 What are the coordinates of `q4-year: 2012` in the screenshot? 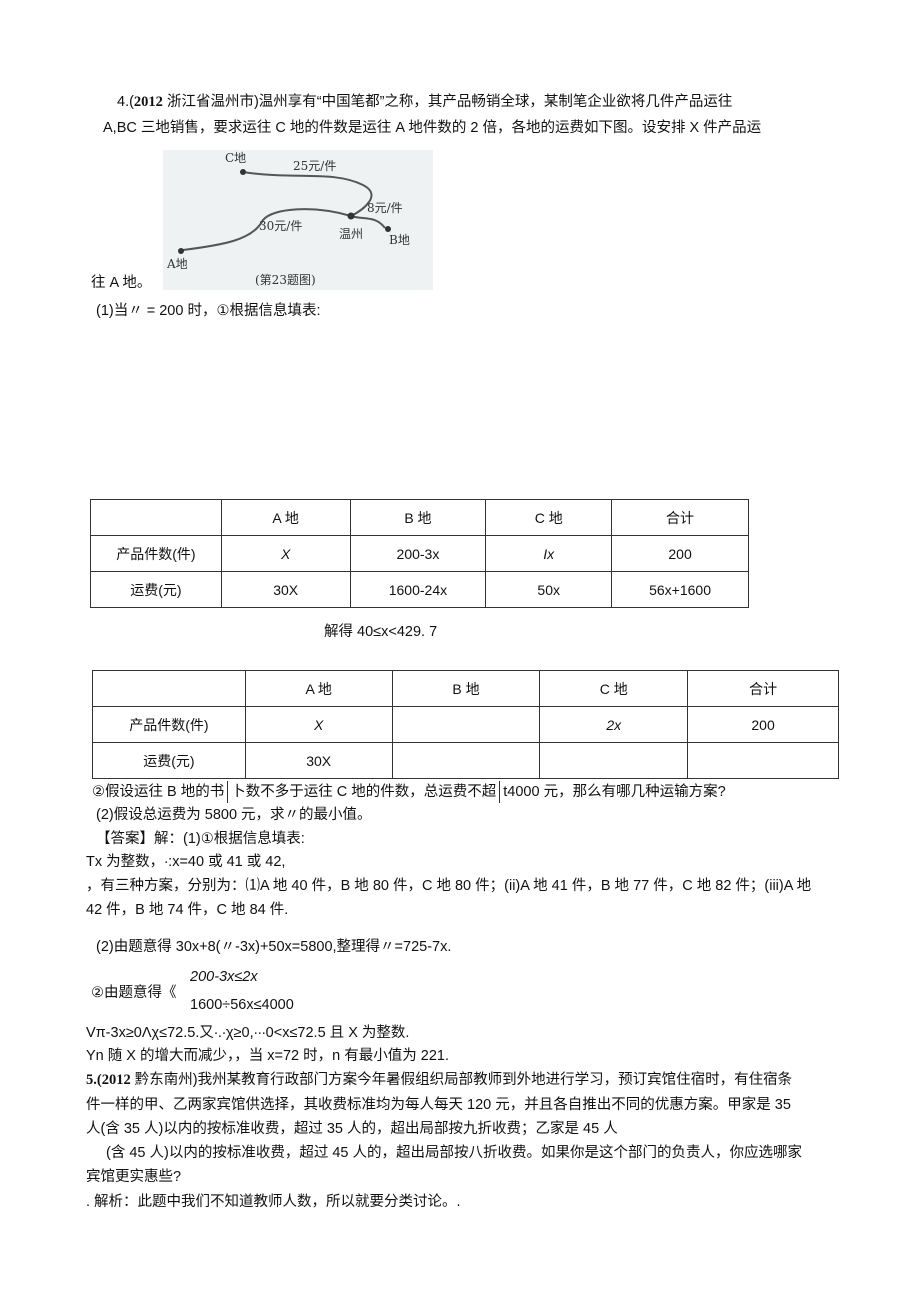 It's located at (148, 102).